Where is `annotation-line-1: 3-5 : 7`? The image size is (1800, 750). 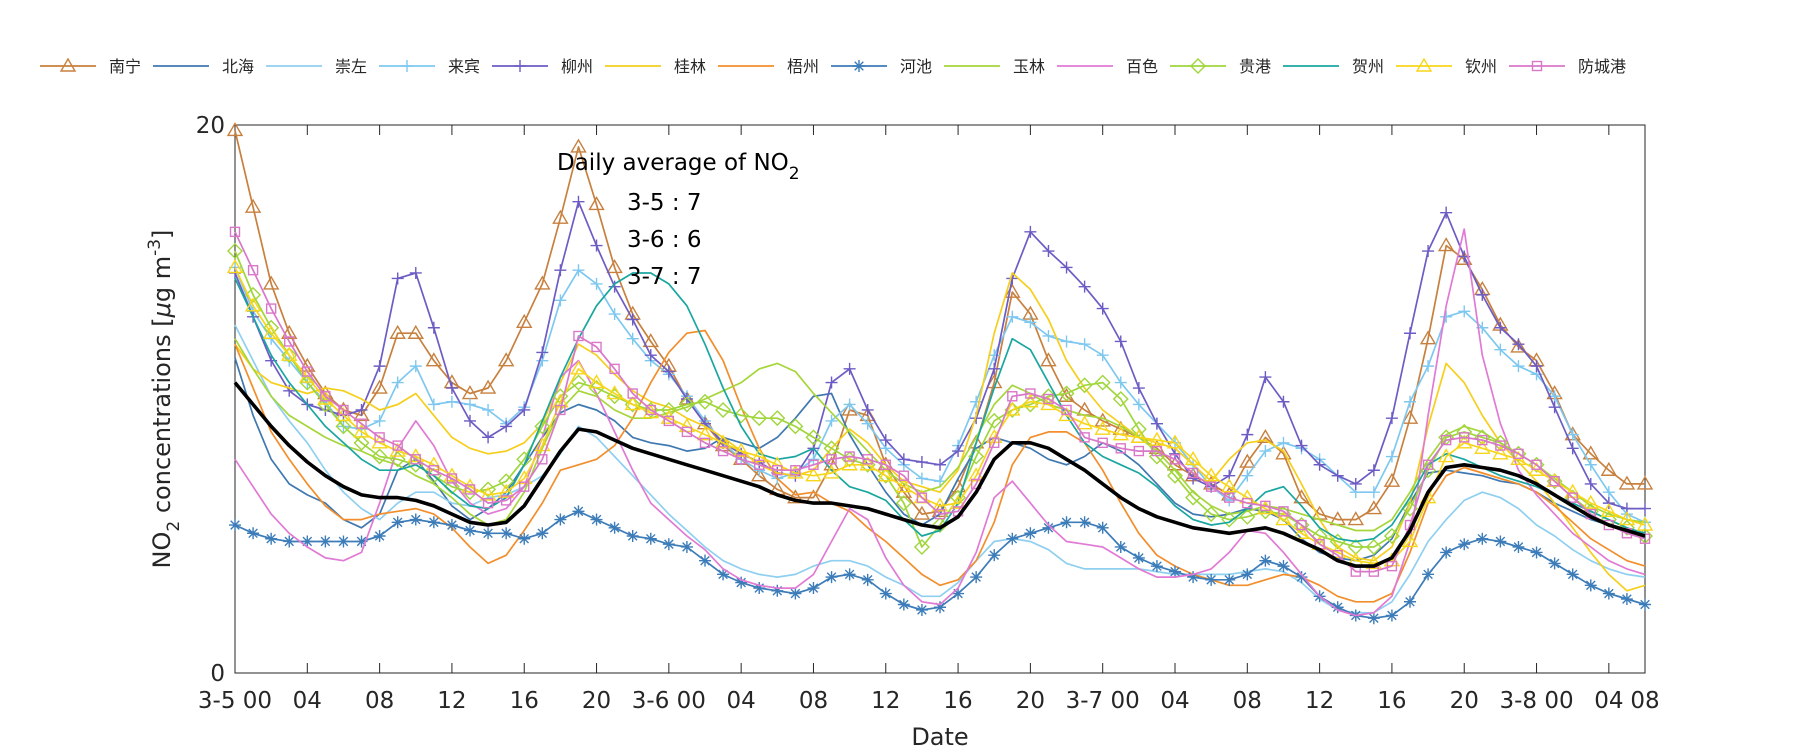
annotation-line-1: 3-5 : 7 is located at coordinates (664, 203).